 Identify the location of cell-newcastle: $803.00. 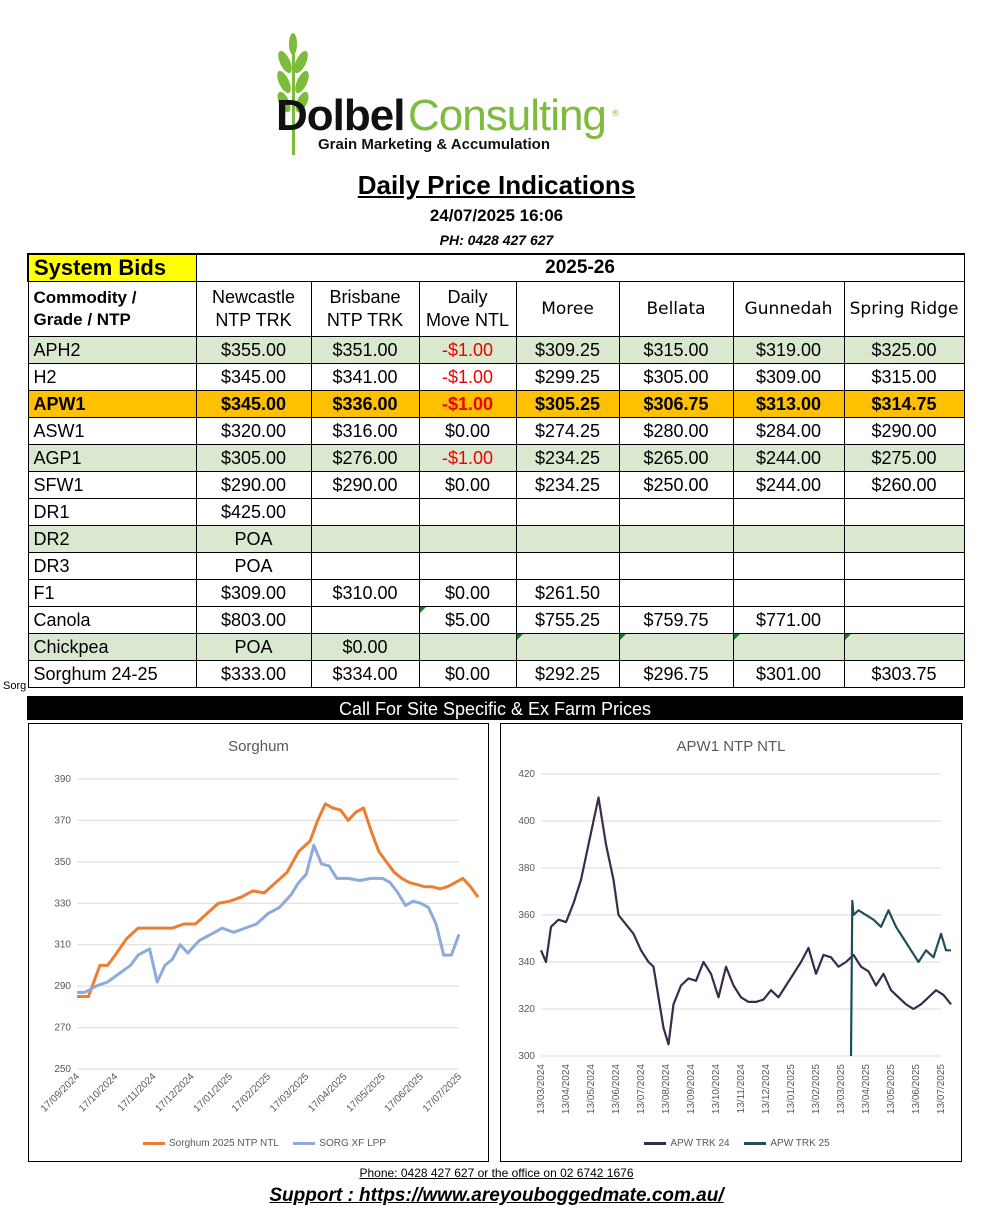
(253, 620).